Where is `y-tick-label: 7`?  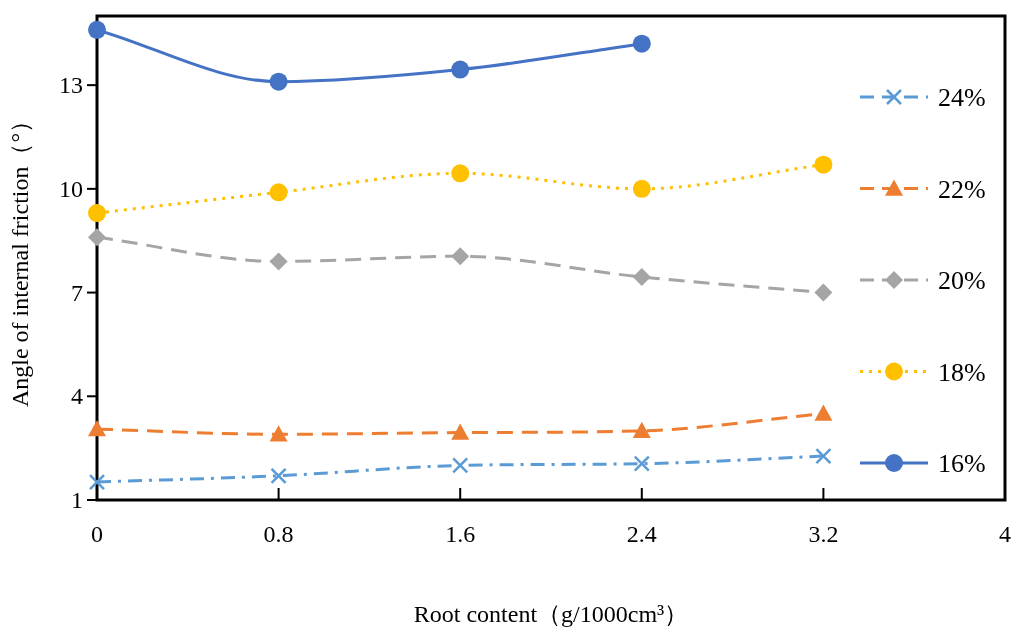
y-tick-label: 7 is located at coordinates (77, 292).